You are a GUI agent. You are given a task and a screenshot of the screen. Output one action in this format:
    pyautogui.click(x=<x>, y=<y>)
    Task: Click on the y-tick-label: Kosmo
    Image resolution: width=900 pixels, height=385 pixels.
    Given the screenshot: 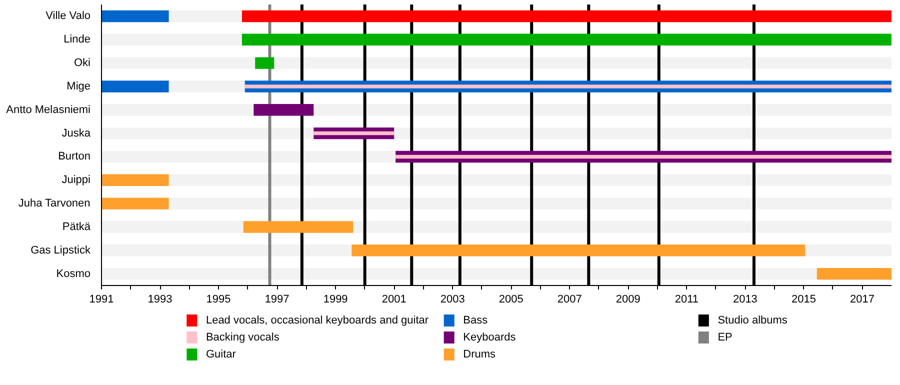 What is the action you would take?
    pyautogui.click(x=73, y=274)
    